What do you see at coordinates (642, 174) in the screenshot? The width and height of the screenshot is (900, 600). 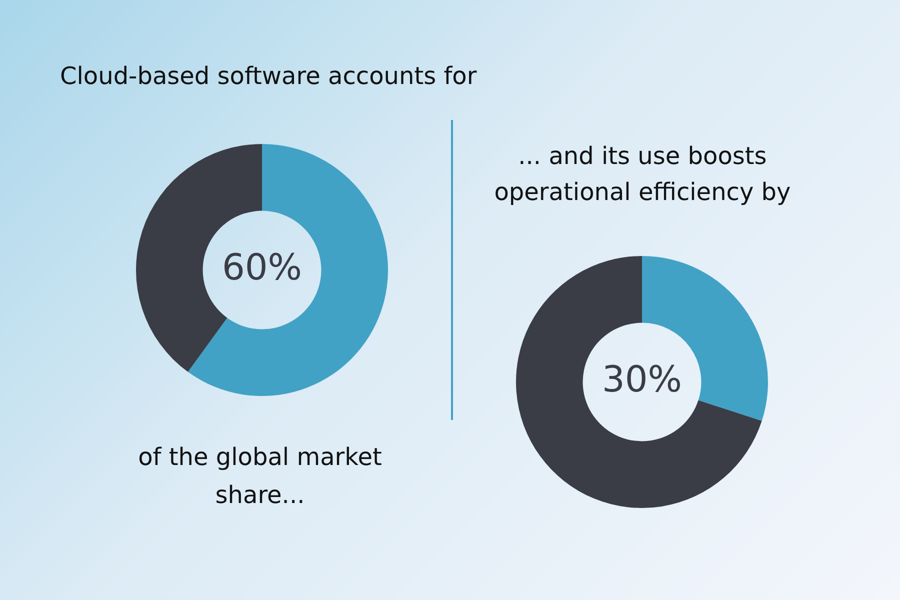 I see `chart-title: ... and its use boosts operational efficiency by` at bounding box center [642, 174].